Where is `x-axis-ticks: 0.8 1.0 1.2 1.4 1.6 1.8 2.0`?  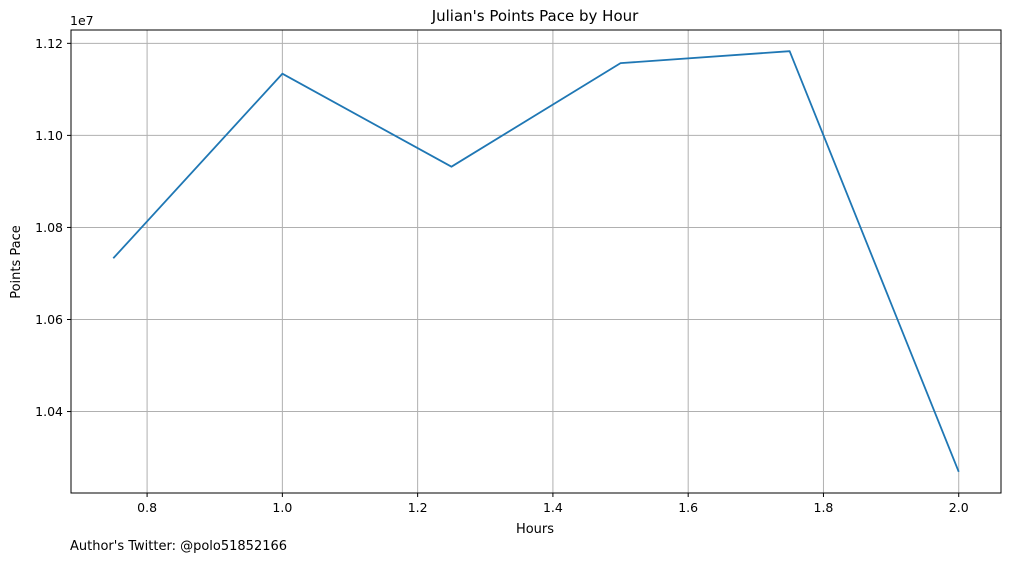 x-axis-ticks: 0.8 1.0 1.2 1.4 1.6 1.8 2.0 is located at coordinates (553, 504).